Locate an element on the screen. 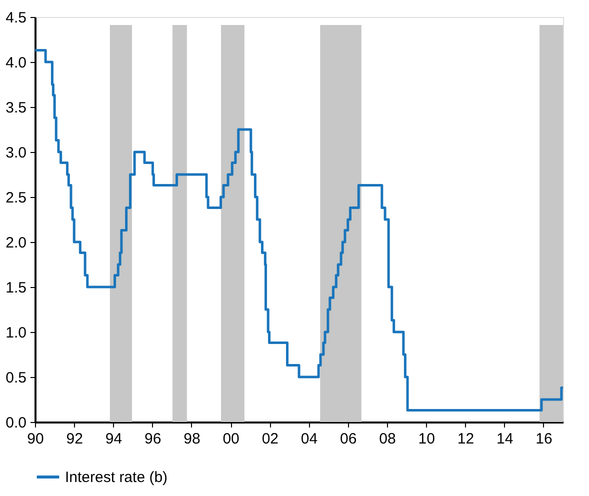 The image size is (589, 496). x-tick-label: 06 is located at coordinates (348, 439).